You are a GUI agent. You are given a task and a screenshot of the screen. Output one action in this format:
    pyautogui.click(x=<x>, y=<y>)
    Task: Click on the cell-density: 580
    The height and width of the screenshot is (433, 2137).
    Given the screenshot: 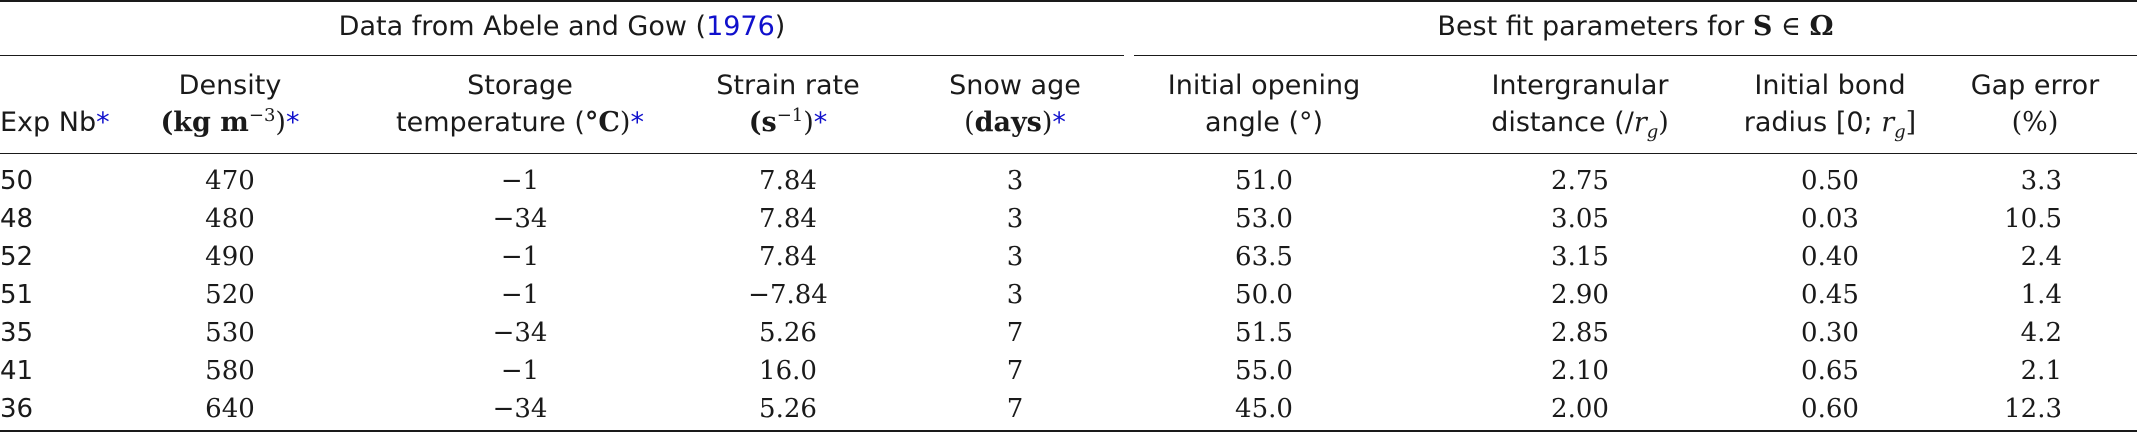 What is the action you would take?
    pyautogui.click(x=230, y=371)
    